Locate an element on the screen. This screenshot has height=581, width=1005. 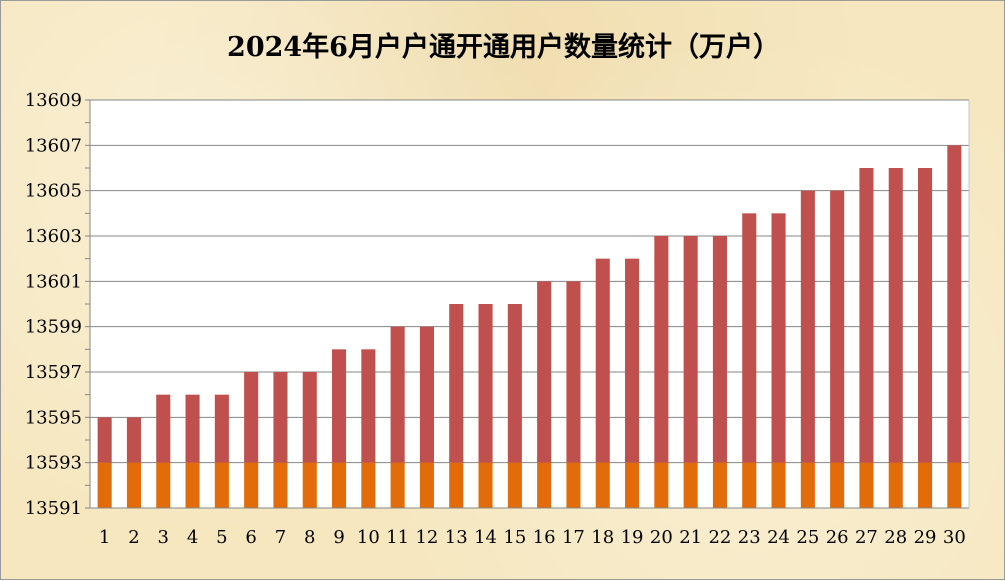
x-tick-label: 3 is located at coordinates (163, 537).